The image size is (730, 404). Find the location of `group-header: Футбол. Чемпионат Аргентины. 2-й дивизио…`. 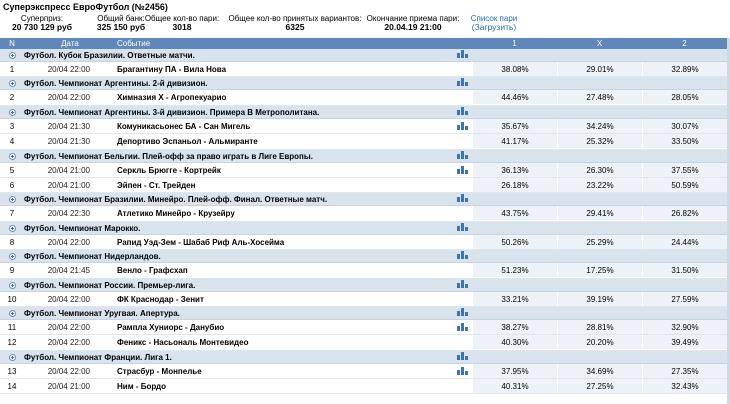

group-header: Футбол. Чемпионат Аргентины. 2-й дивизио… is located at coordinates (365, 84).